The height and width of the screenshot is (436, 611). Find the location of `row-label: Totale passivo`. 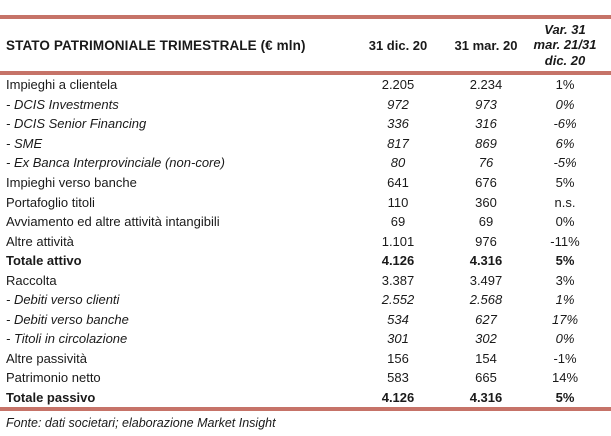

row-label: Totale passivo is located at coordinates (51, 398).